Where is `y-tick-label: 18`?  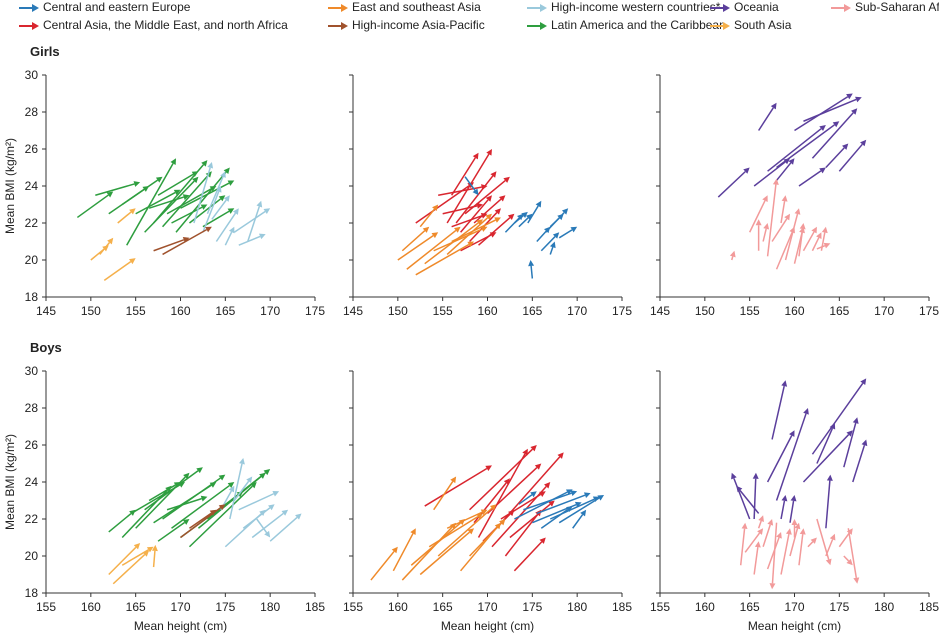
y-tick-label: 18 is located at coordinates (32, 593).